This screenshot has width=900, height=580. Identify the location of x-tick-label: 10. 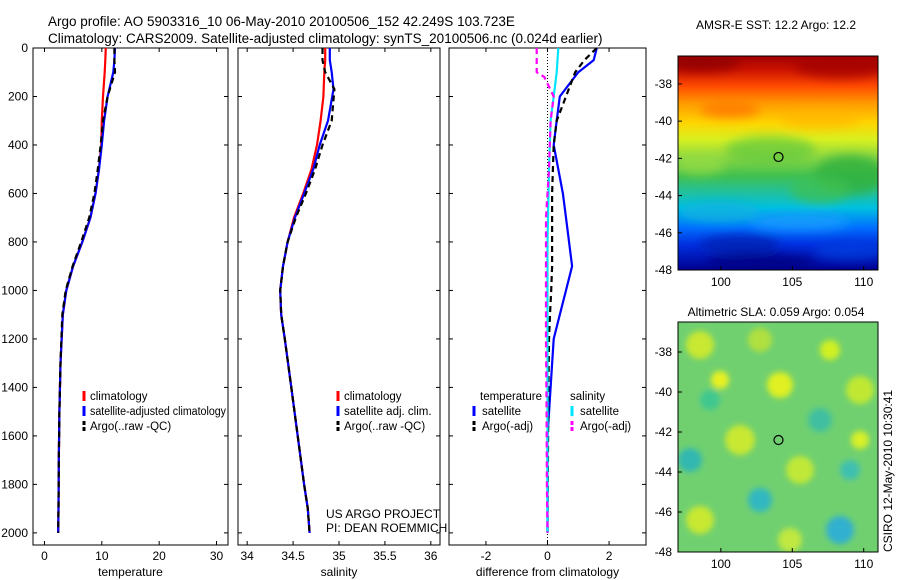
(102, 556).